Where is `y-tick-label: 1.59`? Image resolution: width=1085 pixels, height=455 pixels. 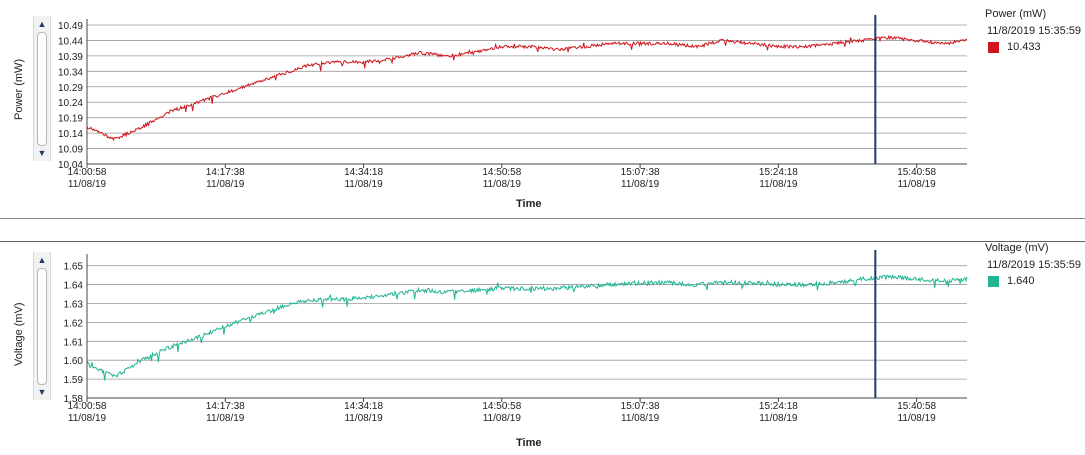
y-tick-label: 1.59 is located at coordinates (74, 380).